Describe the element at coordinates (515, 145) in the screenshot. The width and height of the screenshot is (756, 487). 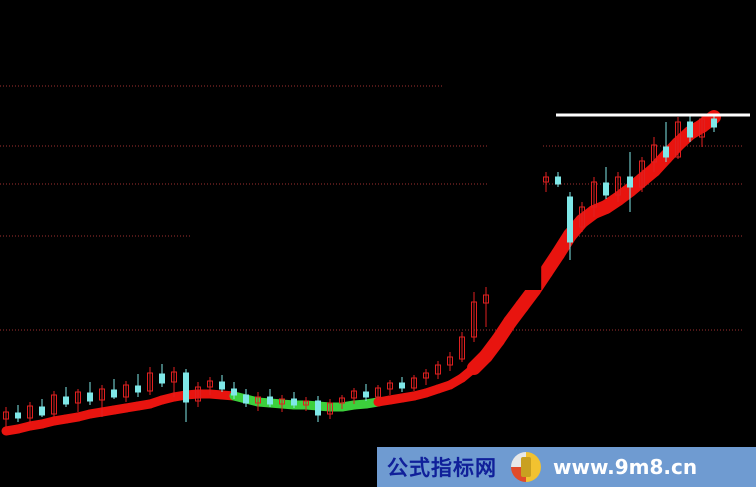
I see `masked-region` at that location.